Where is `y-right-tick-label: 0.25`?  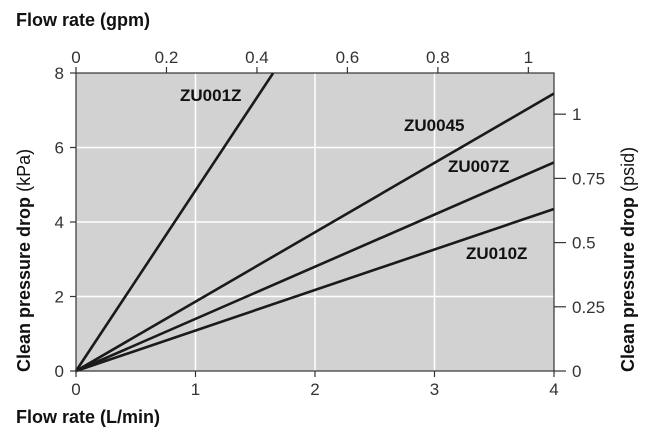
y-right-tick-label: 0.25 is located at coordinates (588, 307).